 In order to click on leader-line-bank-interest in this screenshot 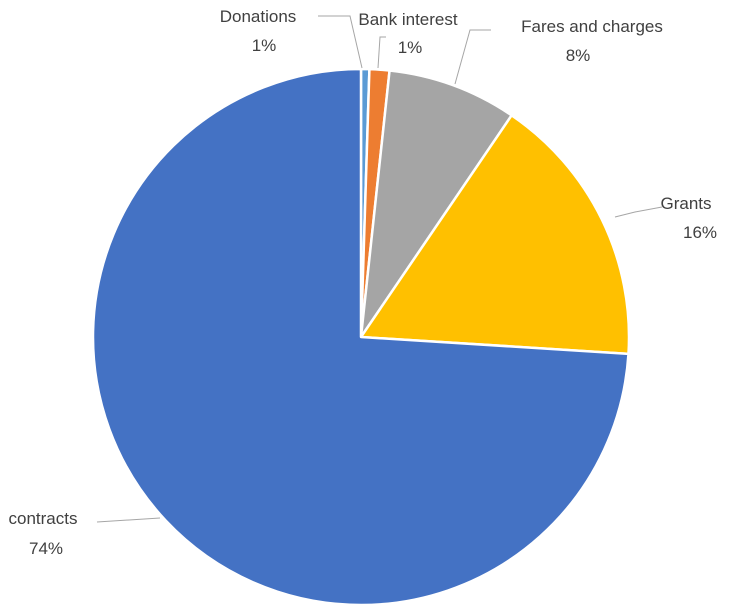, I will do `click(381, 52)`.